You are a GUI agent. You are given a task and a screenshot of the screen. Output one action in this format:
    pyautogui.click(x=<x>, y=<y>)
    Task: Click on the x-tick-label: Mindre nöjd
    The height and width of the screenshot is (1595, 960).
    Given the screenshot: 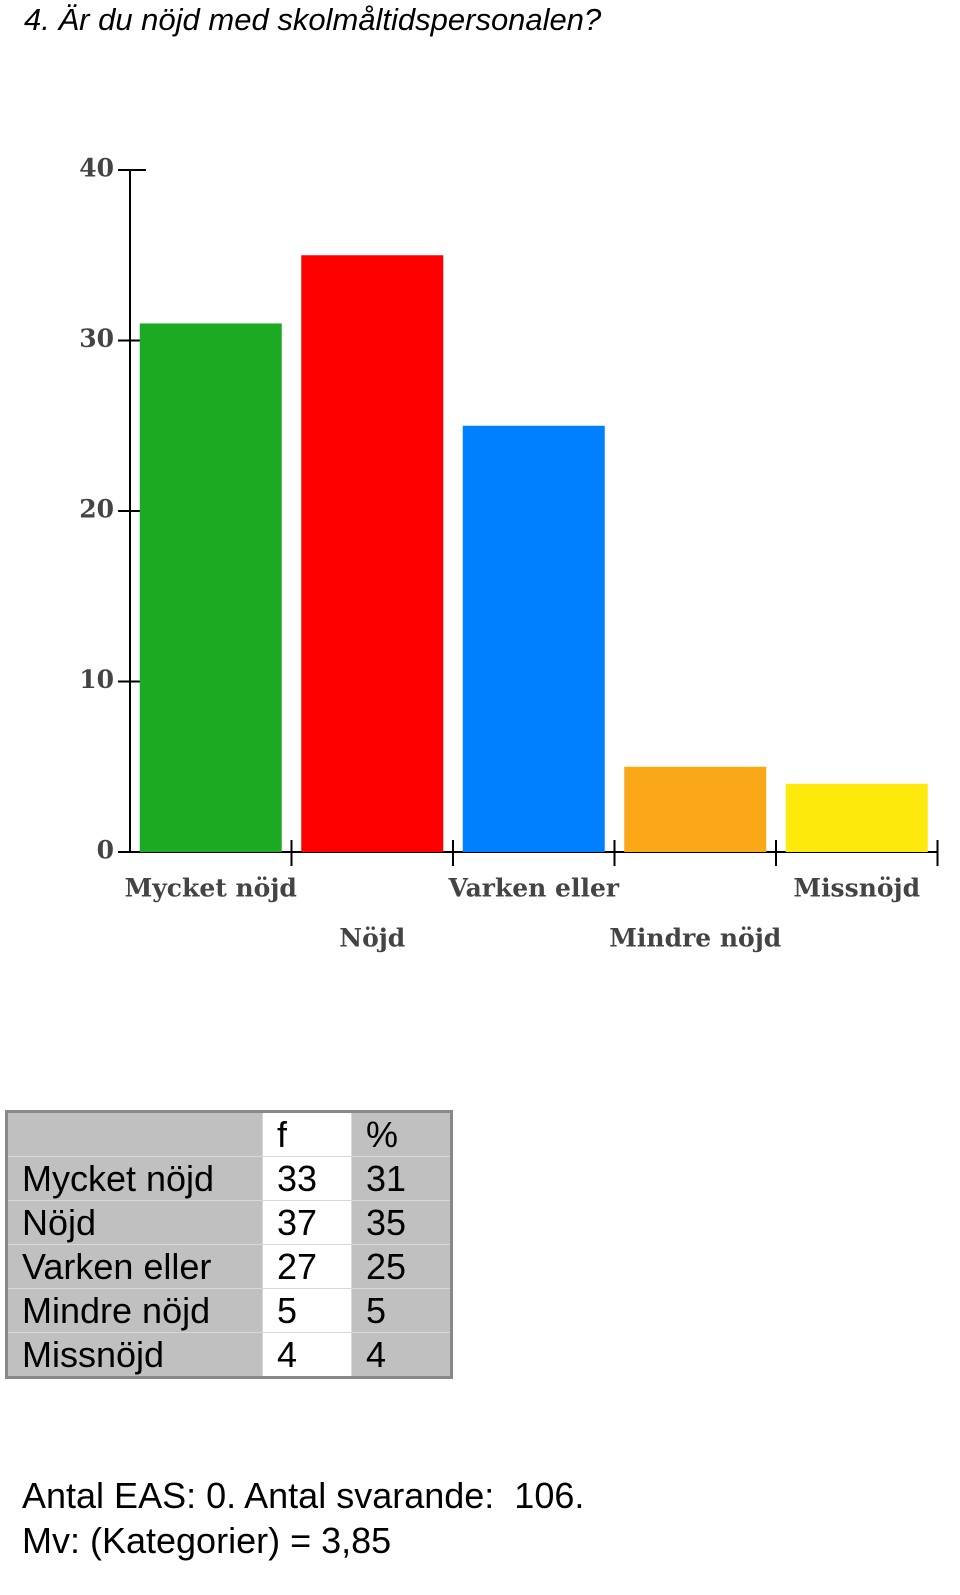 What is the action you would take?
    pyautogui.click(x=695, y=938)
    